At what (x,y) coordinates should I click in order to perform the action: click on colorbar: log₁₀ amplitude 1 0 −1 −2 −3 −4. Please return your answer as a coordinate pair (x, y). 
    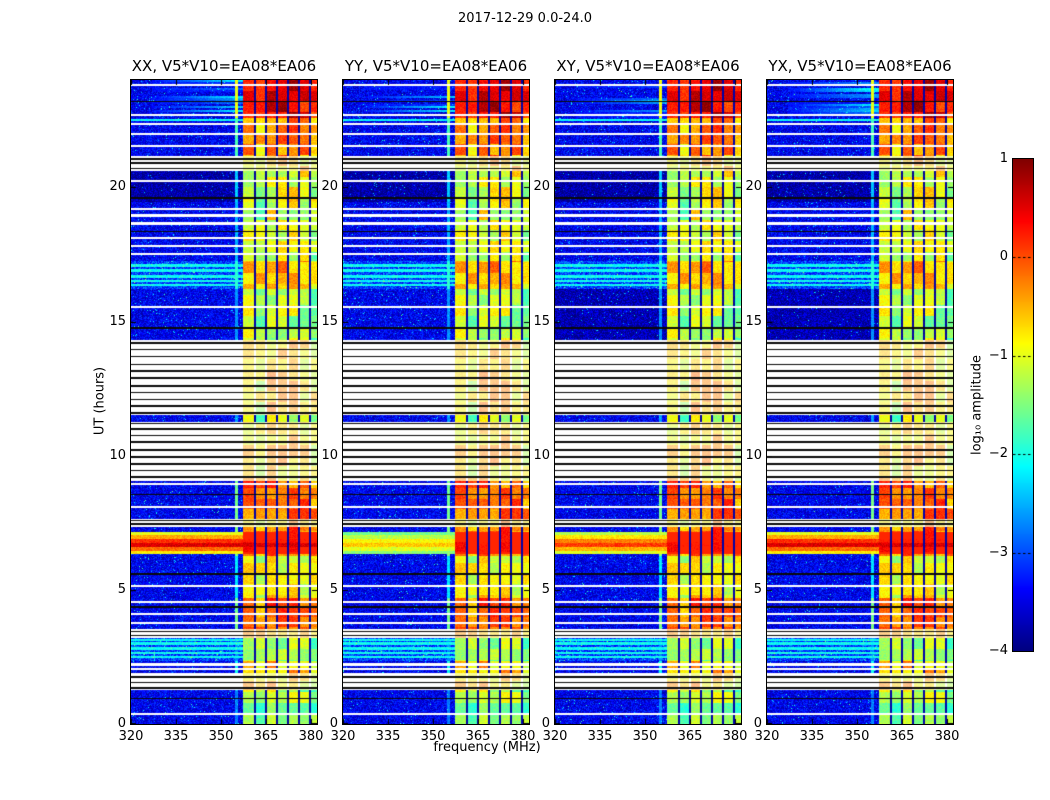
    Looking at the image, I should click on (1002, 404).